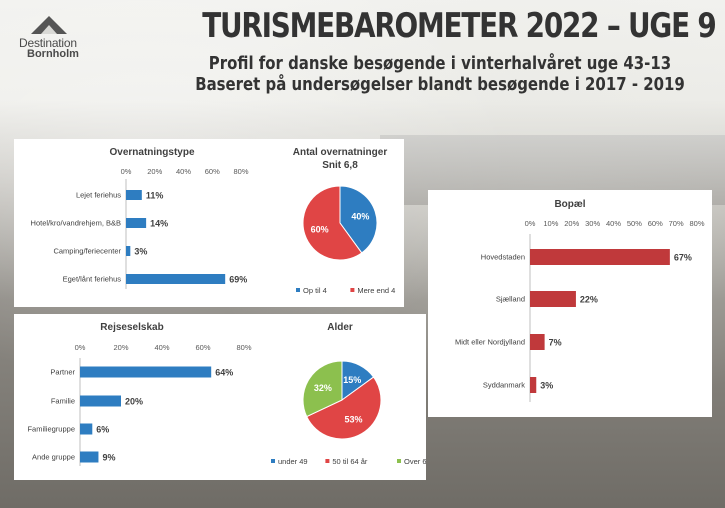  I want to click on bopael-bar-sj-lland, so click(553, 299).